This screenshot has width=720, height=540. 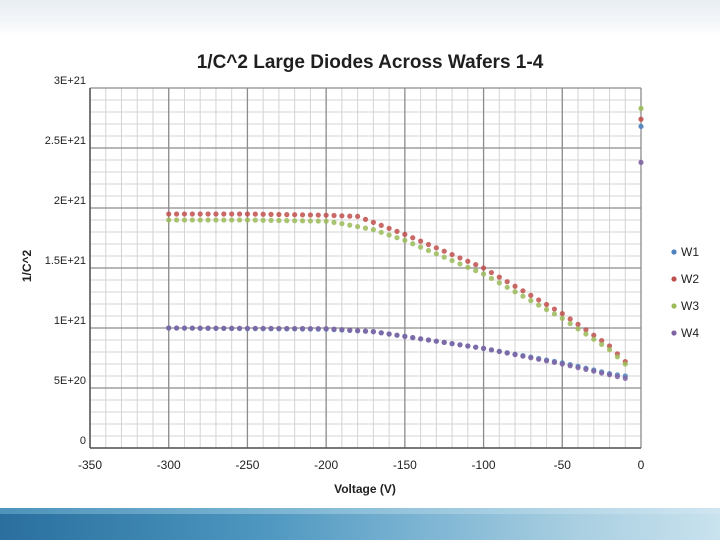 What do you see at coordinates (65, 261) in the screenshot?
I see `y-tick-label: 1.5E+21` at bounding box center [65, 261].